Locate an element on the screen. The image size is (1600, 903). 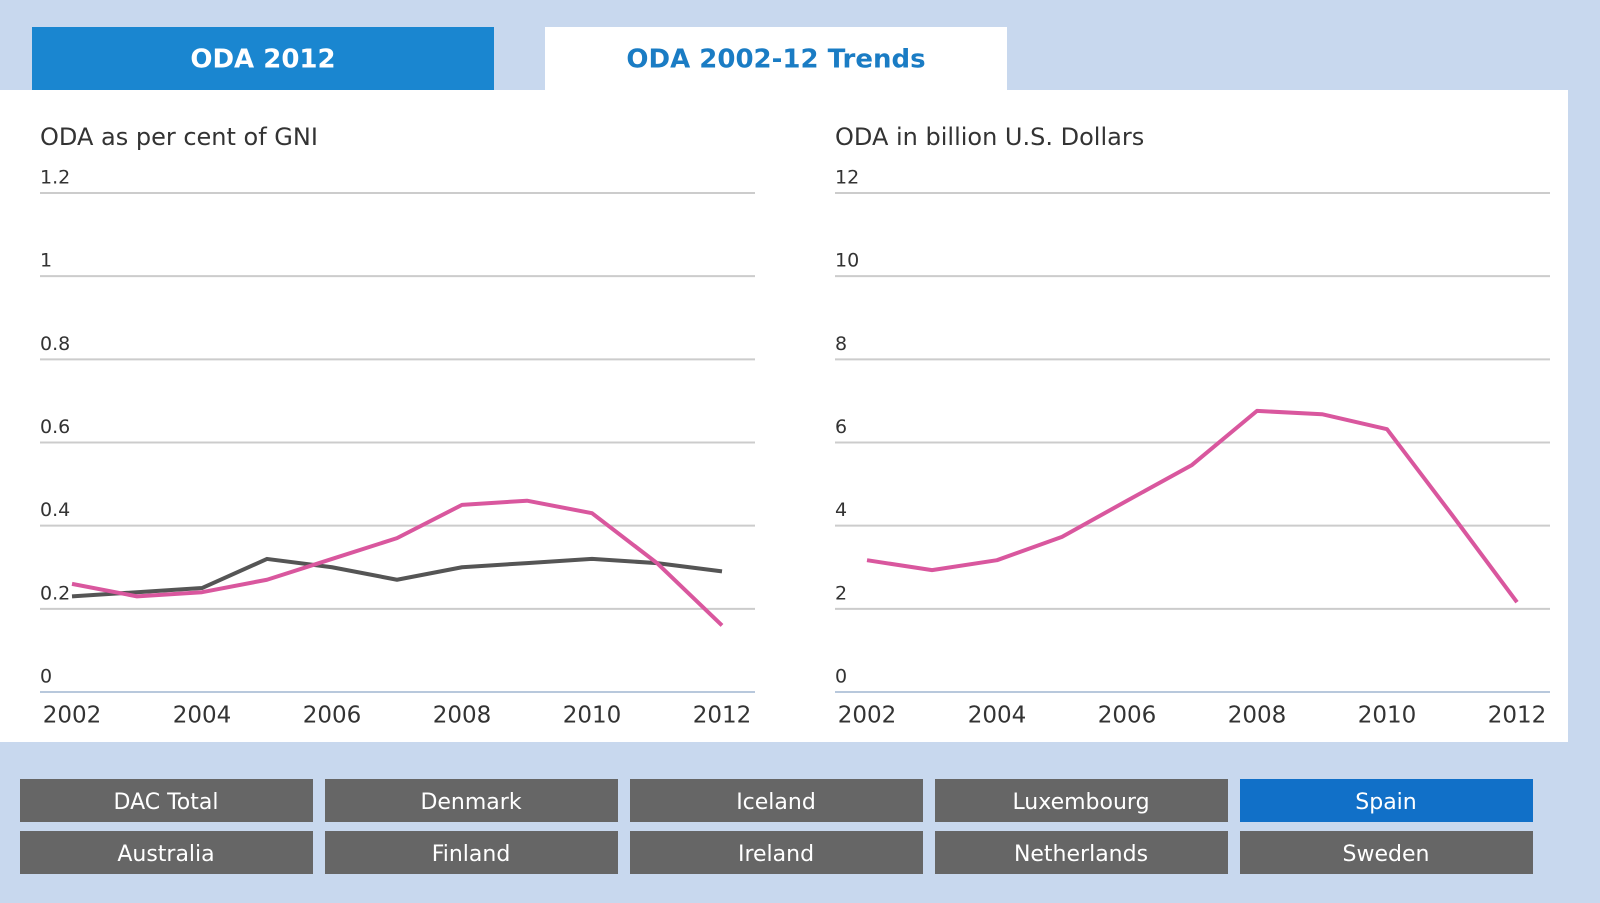
tab-label: ODA 2012 is located at coordinates (262, 60).